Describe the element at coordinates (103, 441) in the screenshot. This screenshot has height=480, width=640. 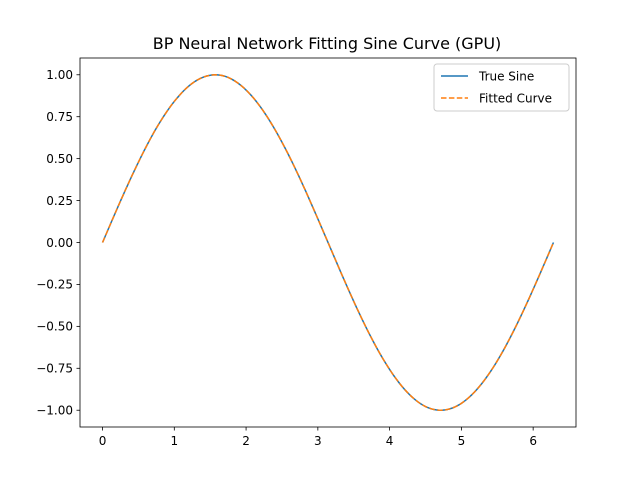
I see `x-tick-label: 0` at that location.